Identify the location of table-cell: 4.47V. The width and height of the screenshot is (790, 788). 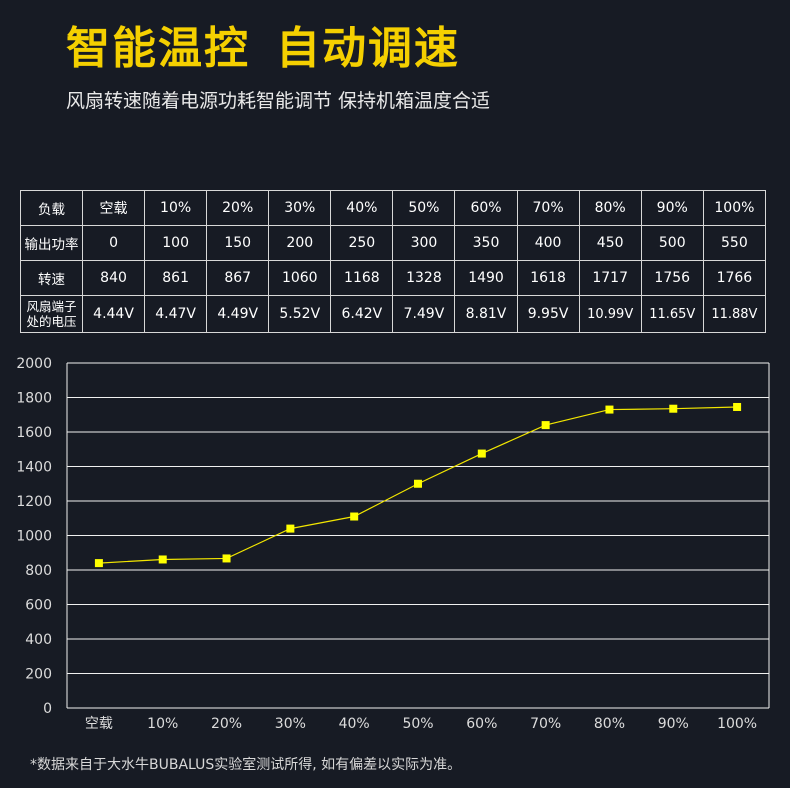
(176, 314).